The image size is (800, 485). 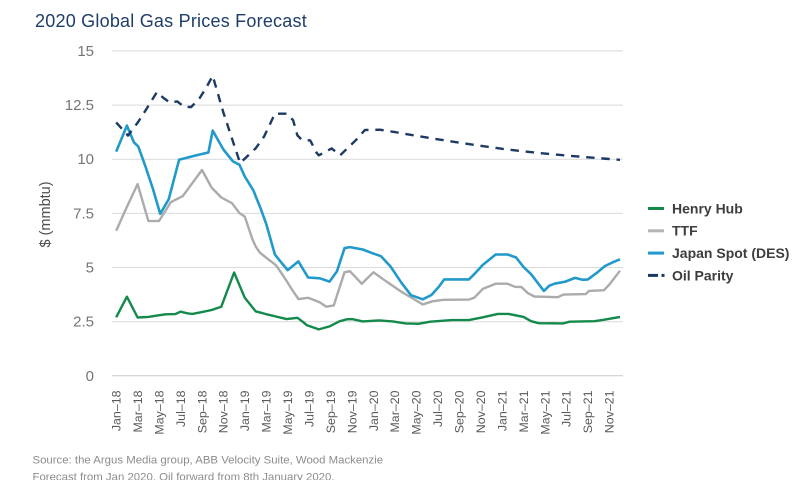 I want to click on svg-text: Nov–20, so click(x=481, y=411).